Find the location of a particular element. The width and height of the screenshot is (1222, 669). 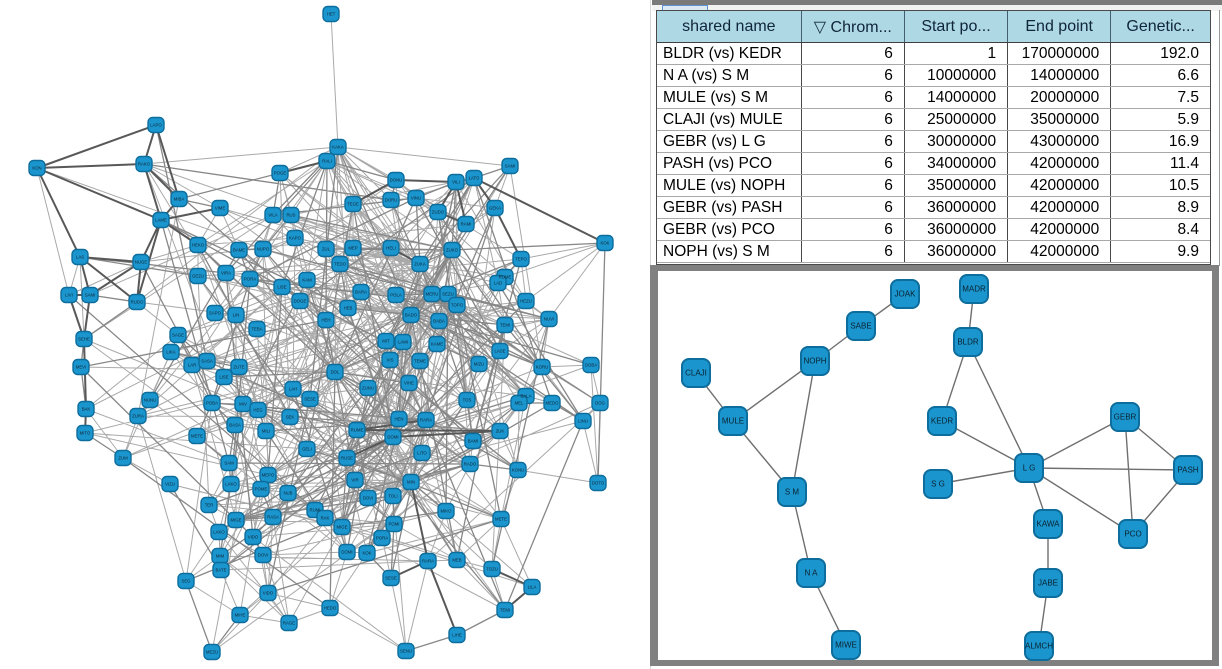

svg-text: RAK is located at coordinates (325, 518).